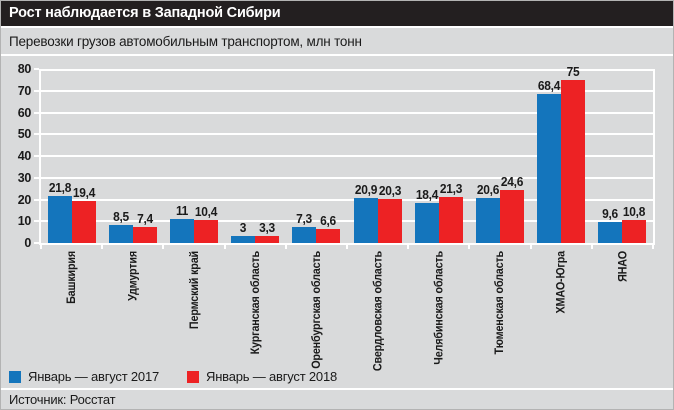 This screenshot has width=674, height=410. I want to click on bar-value-label: 9,6, so click(610, 214).